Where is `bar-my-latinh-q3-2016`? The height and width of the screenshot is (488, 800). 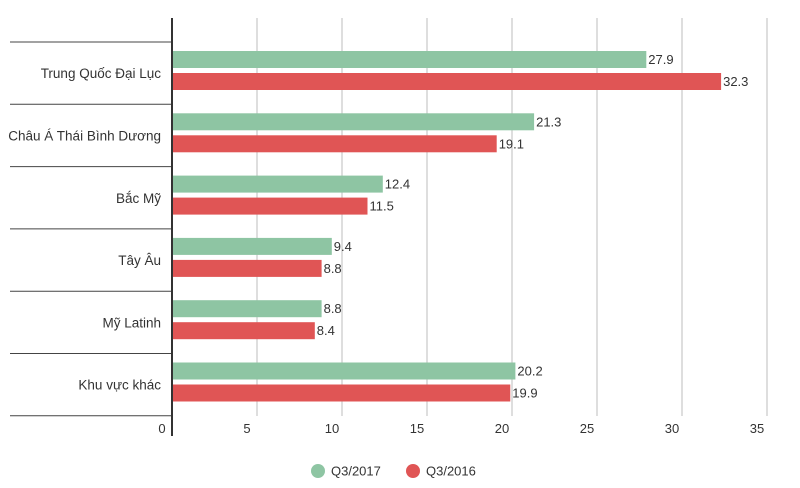
bar-my-latinh-q3-2016 is located at coordinates (243, 331).